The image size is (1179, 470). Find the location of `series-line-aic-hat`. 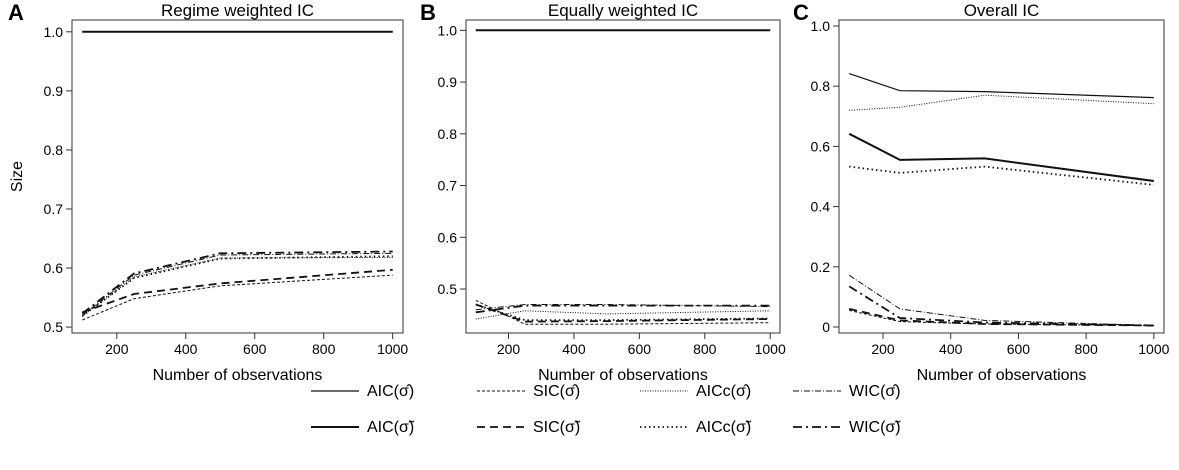

series-line-aic-hat is located at coordinates (1001, 86).